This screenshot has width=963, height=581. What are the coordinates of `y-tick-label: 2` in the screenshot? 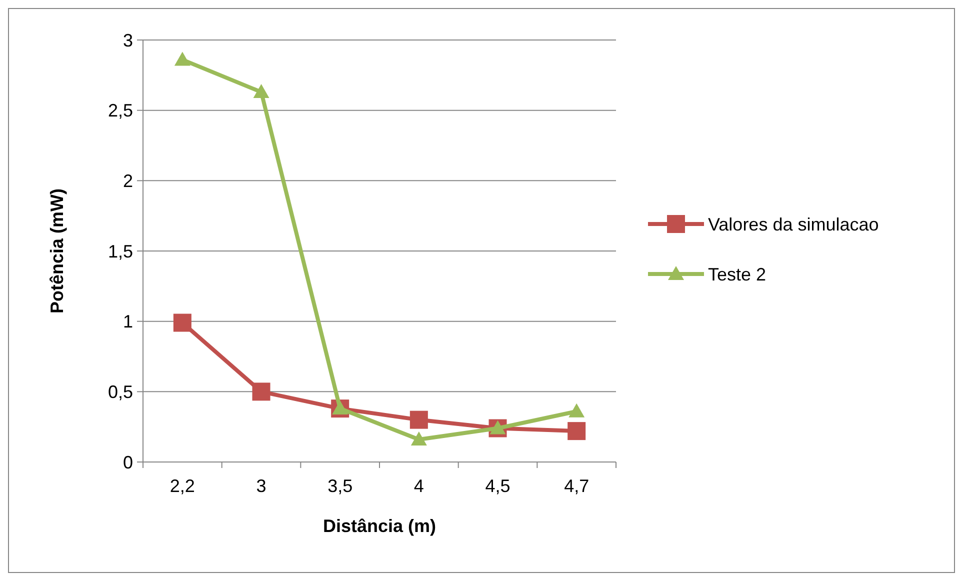 It's located at (127, 180).